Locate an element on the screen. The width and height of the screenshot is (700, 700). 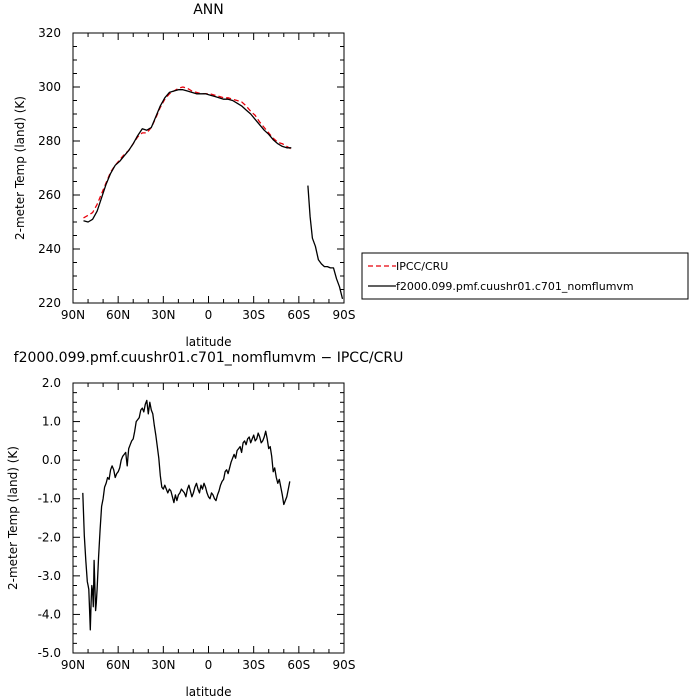
y-tick-label: -1.0 is located at coordinates (49, 499).